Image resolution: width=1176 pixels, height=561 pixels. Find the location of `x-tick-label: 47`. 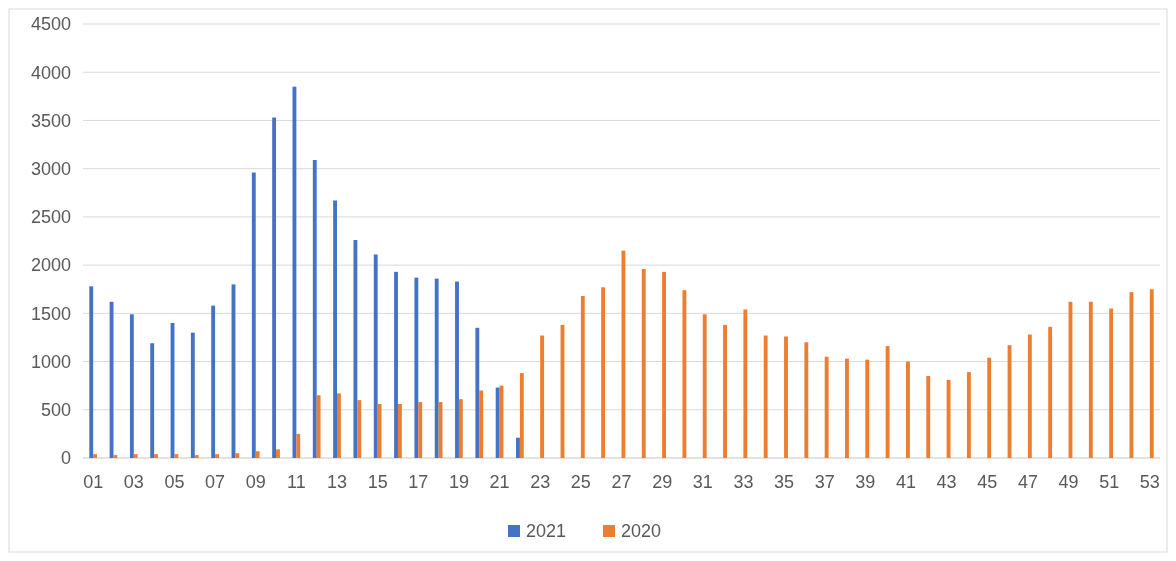

x-tick-label: 47 is located at coordinates (1027, 482).